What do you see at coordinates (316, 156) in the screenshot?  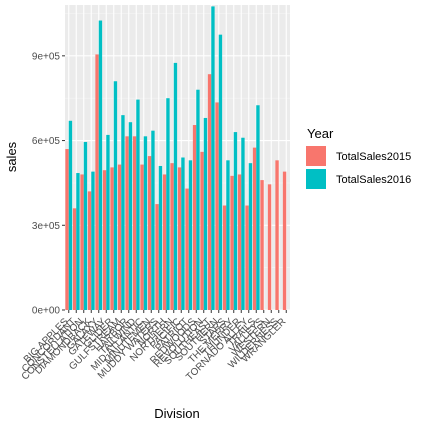 I see `legend-key-TotalSales2015` at bounding box center [316, 156].